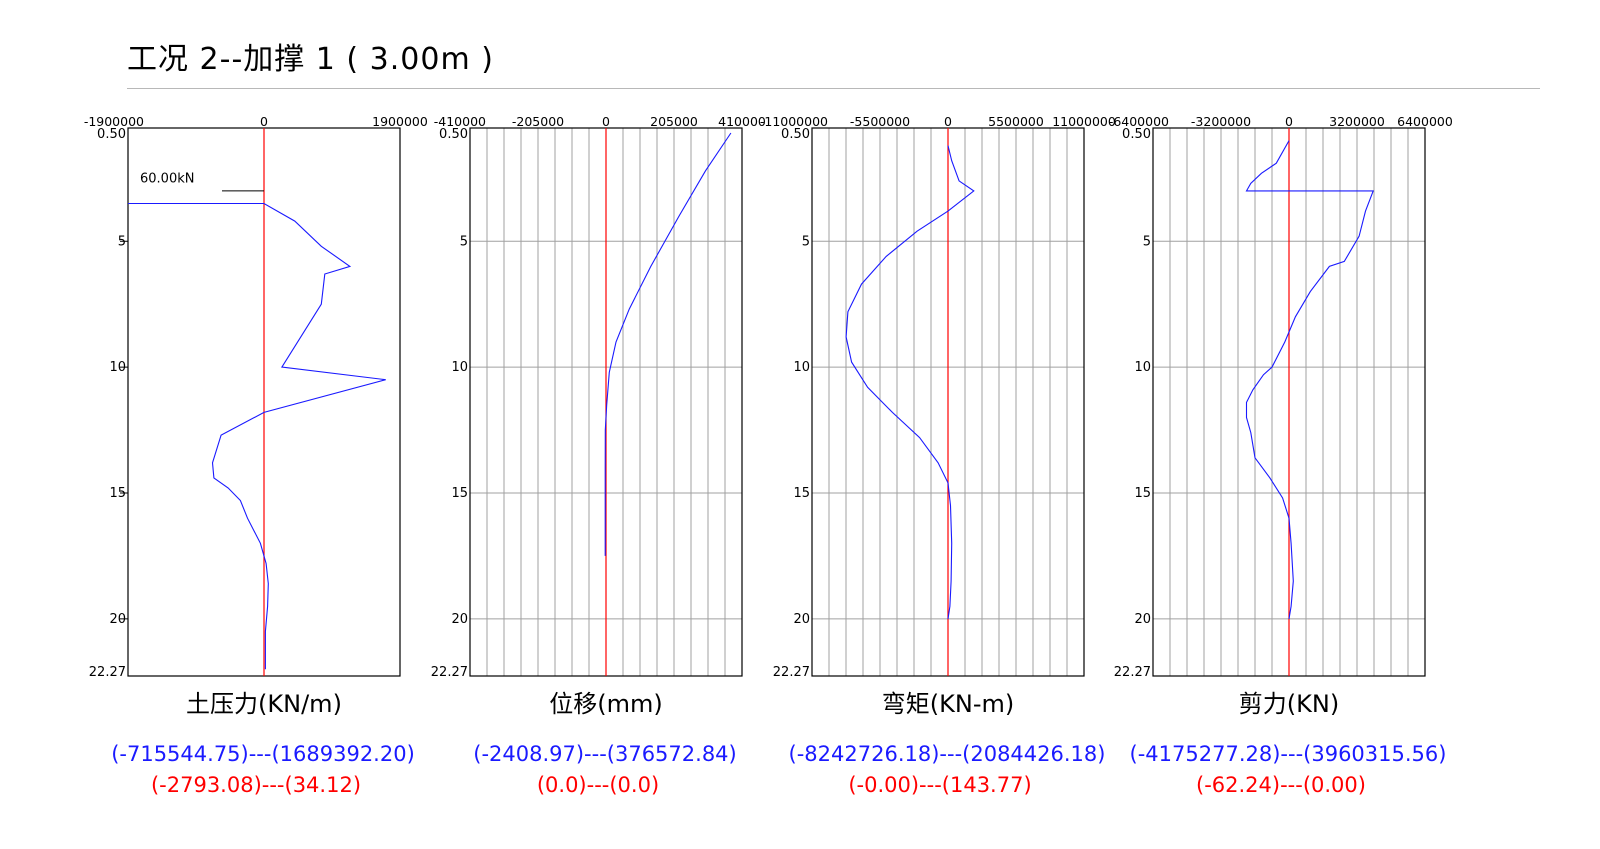 This screenshot has height=849, width=1600. Describe the element at coordinates (833, 88) in the screenshot. I see `title-divider` at that location.